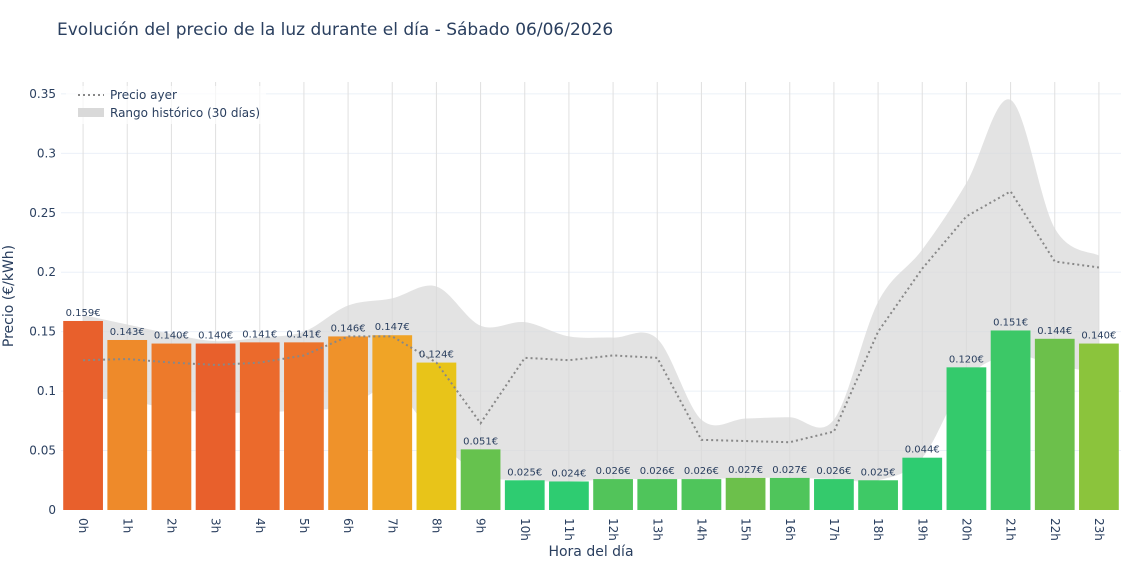  I want to click on data-label: 0.159€, so click(83, 313).